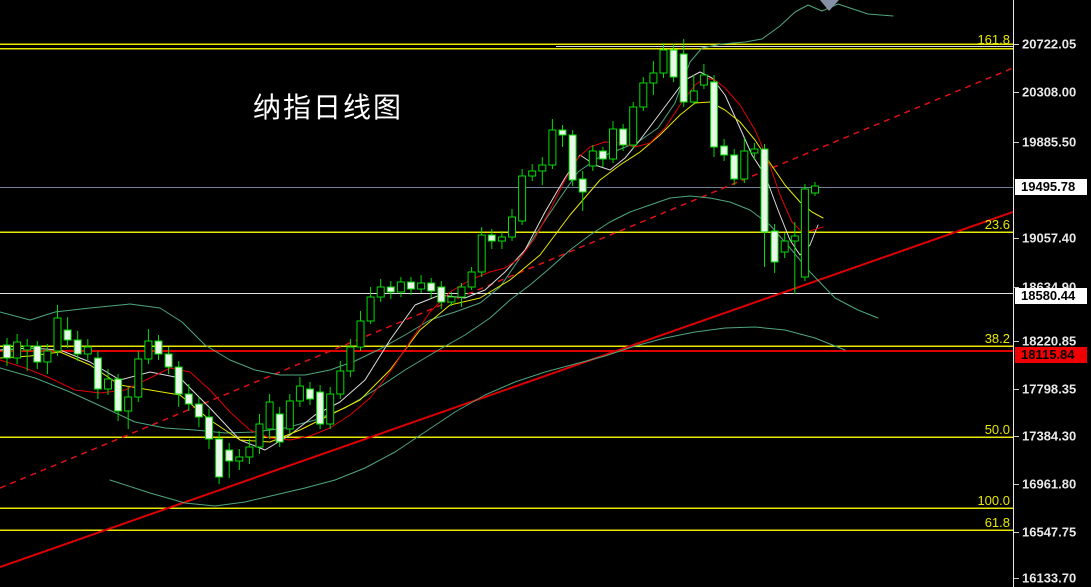  Describe the element at coordinates (1049, 578) in the screenshot. I see `axis-tick-label: 16133.70` at that location.